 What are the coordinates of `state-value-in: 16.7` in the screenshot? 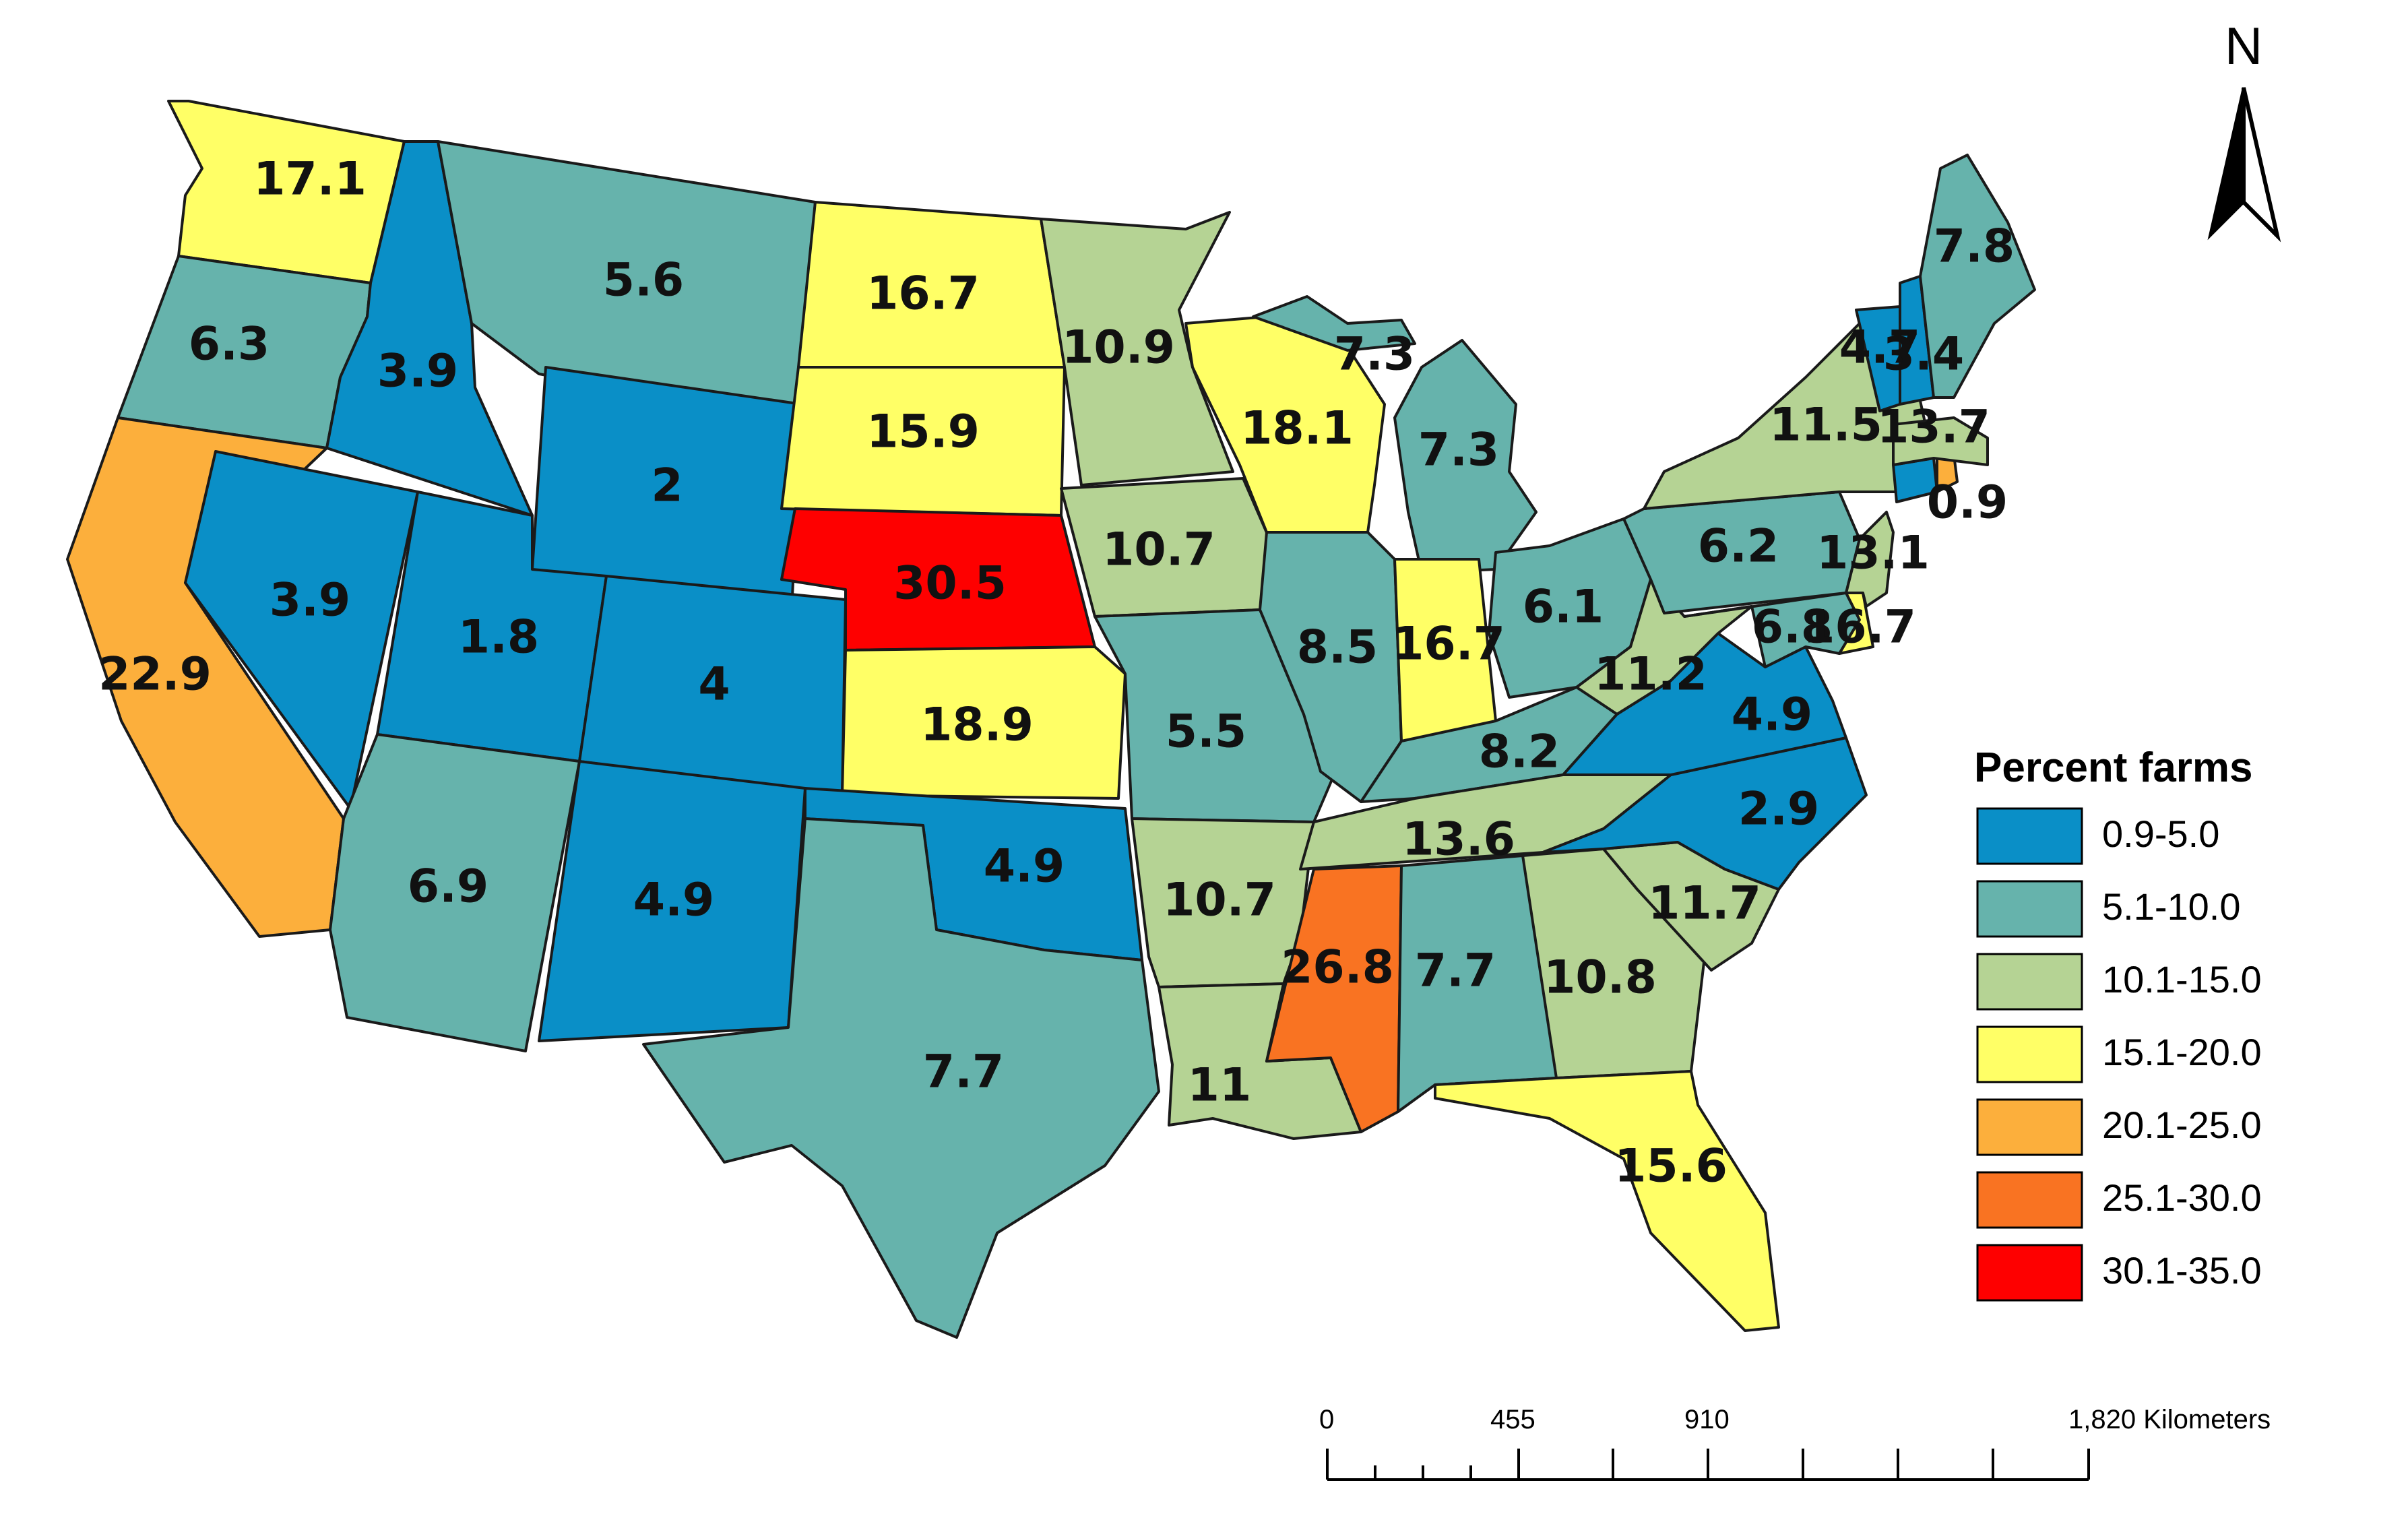 It's located at (1449, 644).